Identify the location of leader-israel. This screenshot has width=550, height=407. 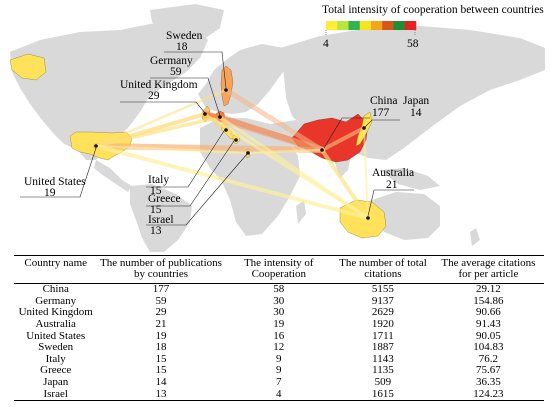
(197, 189).